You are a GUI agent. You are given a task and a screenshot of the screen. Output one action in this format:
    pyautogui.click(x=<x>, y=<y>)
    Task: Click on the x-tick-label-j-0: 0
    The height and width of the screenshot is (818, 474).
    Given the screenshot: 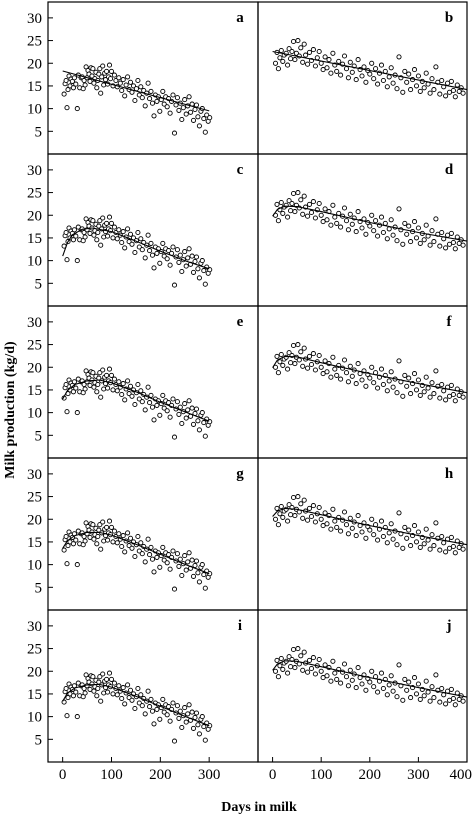 What is the action you would take?
    pyautogui.click(x=273, y=775)
    